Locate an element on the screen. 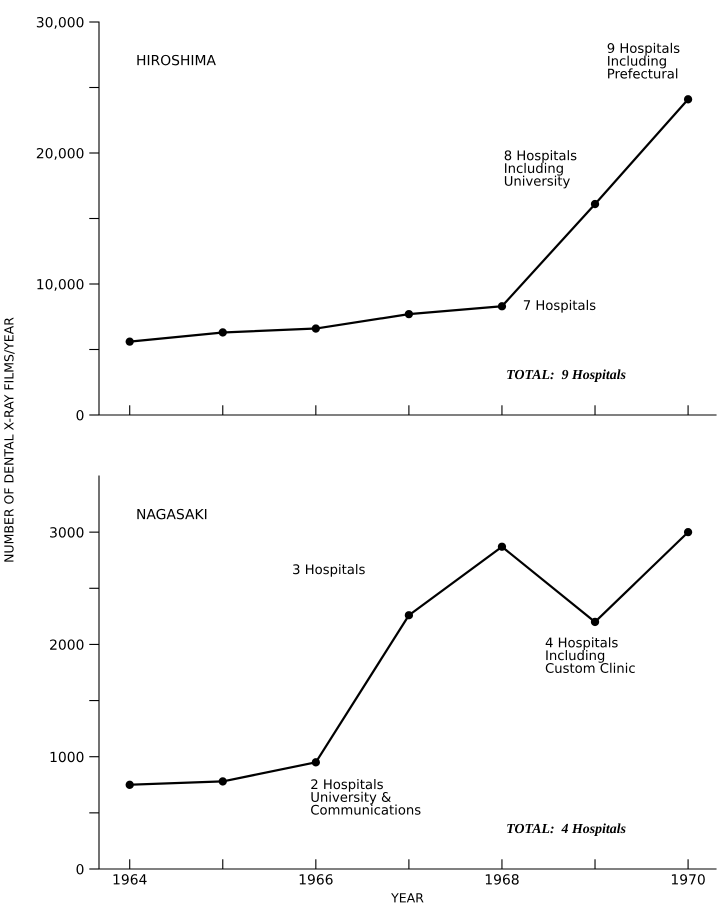 The image size is (720, 923). text: NAGASAKI is located at coordinates (171, 514).